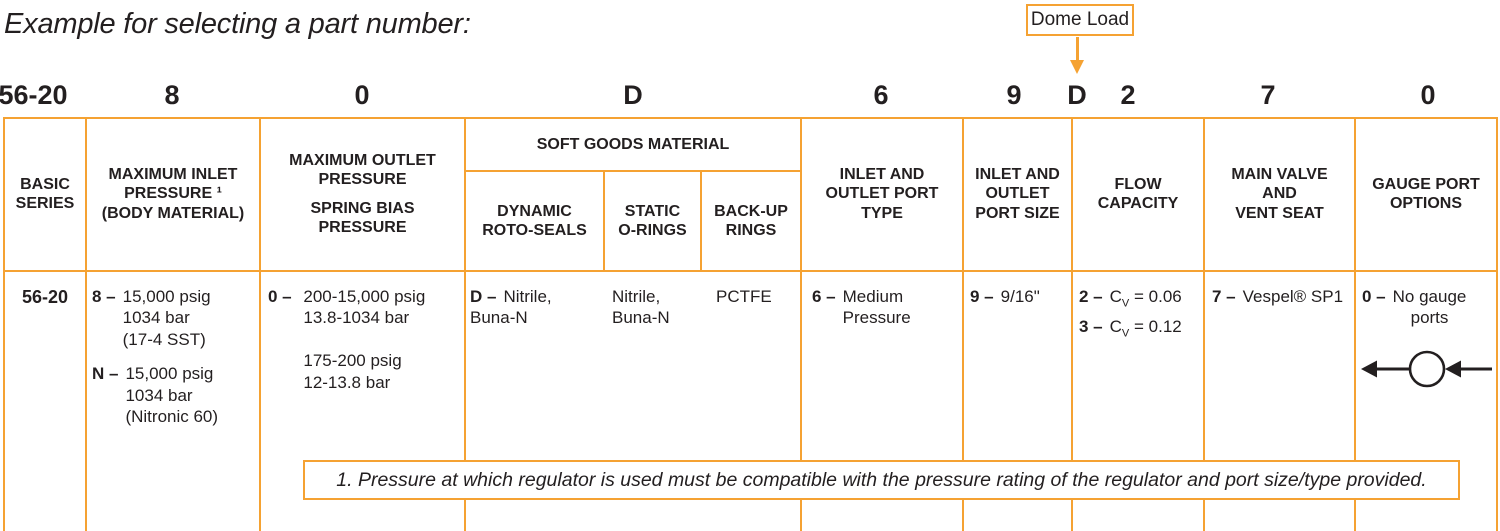 The height and width of the screenshot is (531, 1500). Describe the element at coordinates (1293, 296) in the screenshot. I see `option-text: Vespel® SP1` at that location.